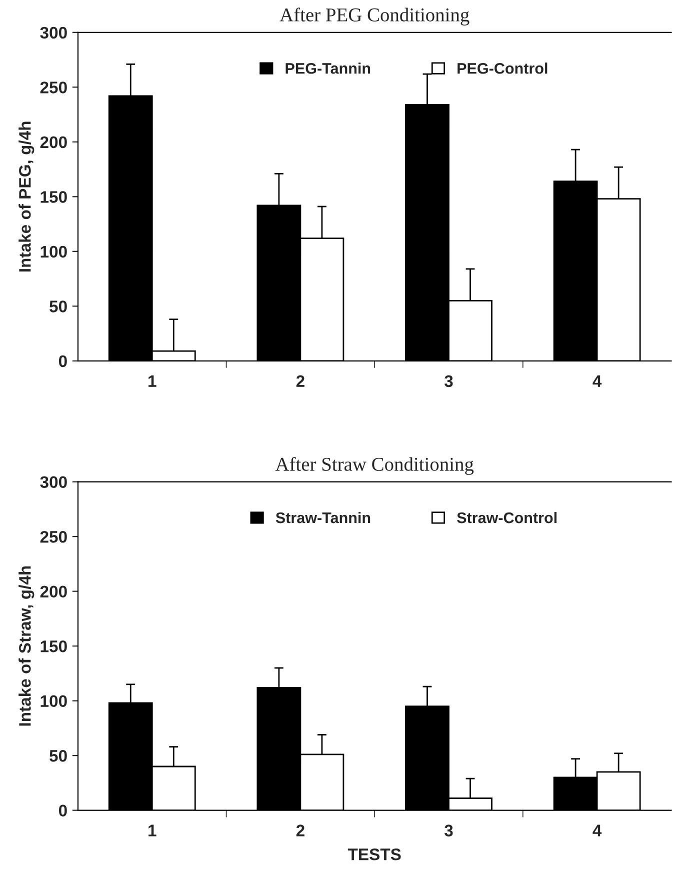  What do you see at coordinates (506, 518) in the screenshot?
I see `legend-label: Straw-Control` at bounding box center [506, 518].